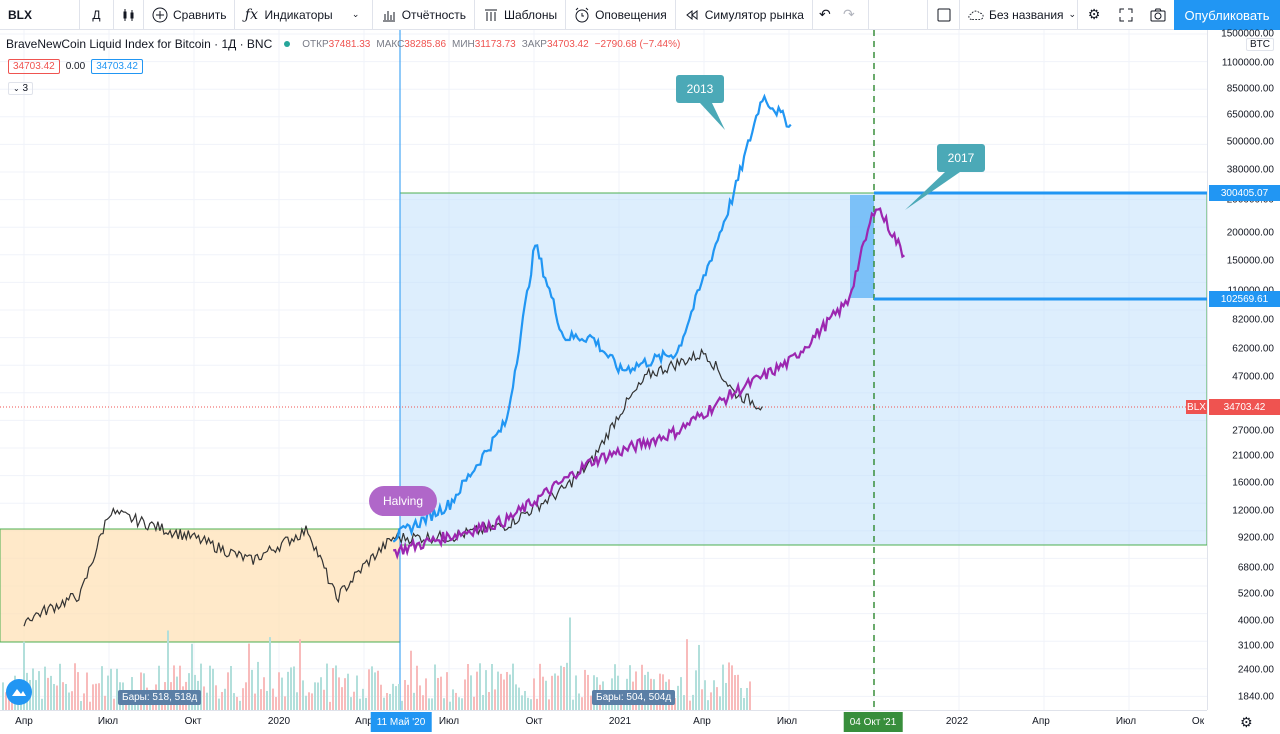 Image resolution: width=1280 pixels, height=734 pixels. Describe the element at coordinates (40, 15) in the screenshot. I see `symbol-search-button: BLX` at that location.